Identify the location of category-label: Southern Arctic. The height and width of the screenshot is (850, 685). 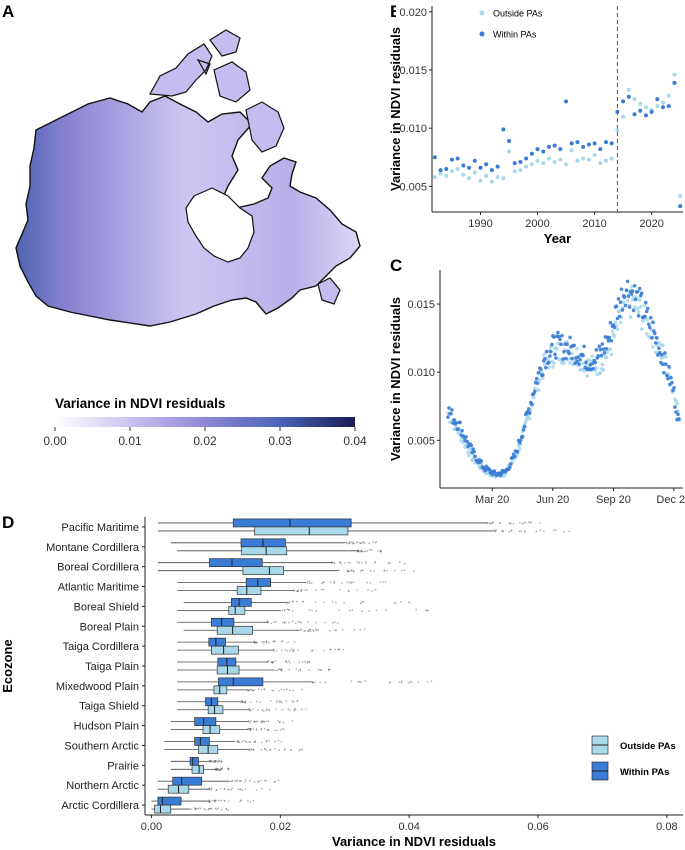
(101, 746).